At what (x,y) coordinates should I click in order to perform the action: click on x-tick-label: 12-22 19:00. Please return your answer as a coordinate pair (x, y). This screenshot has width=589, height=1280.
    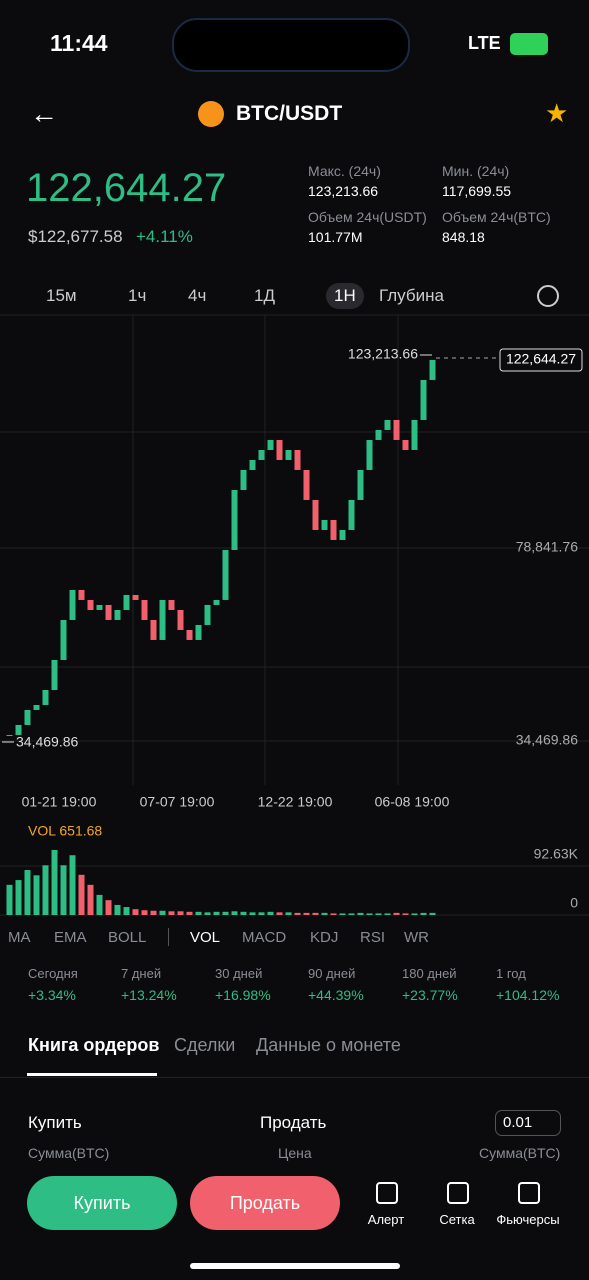
    Looking at the image, I should click on (295, 802).